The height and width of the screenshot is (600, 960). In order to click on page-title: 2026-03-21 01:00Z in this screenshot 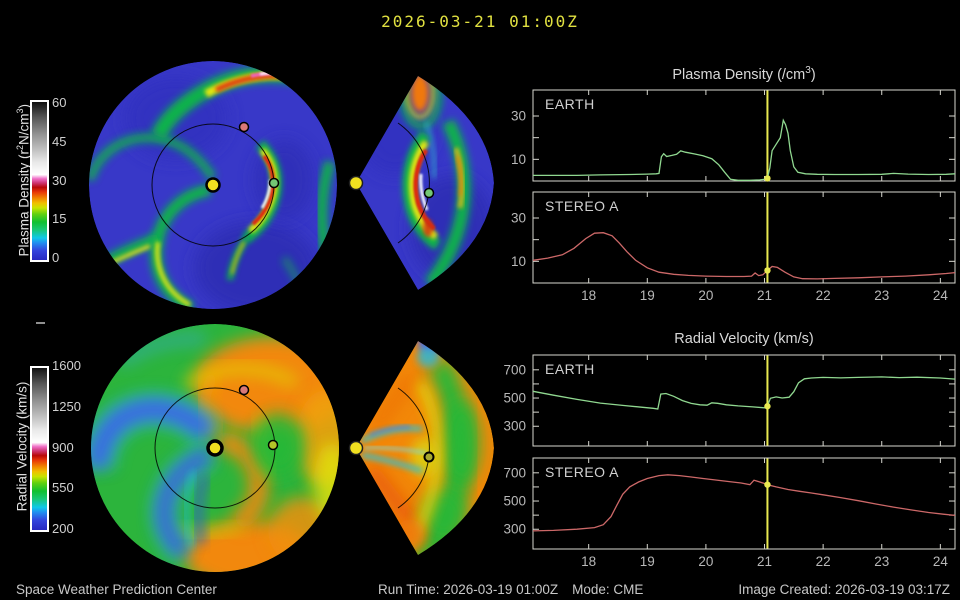, I will do `click(480, 21)`.